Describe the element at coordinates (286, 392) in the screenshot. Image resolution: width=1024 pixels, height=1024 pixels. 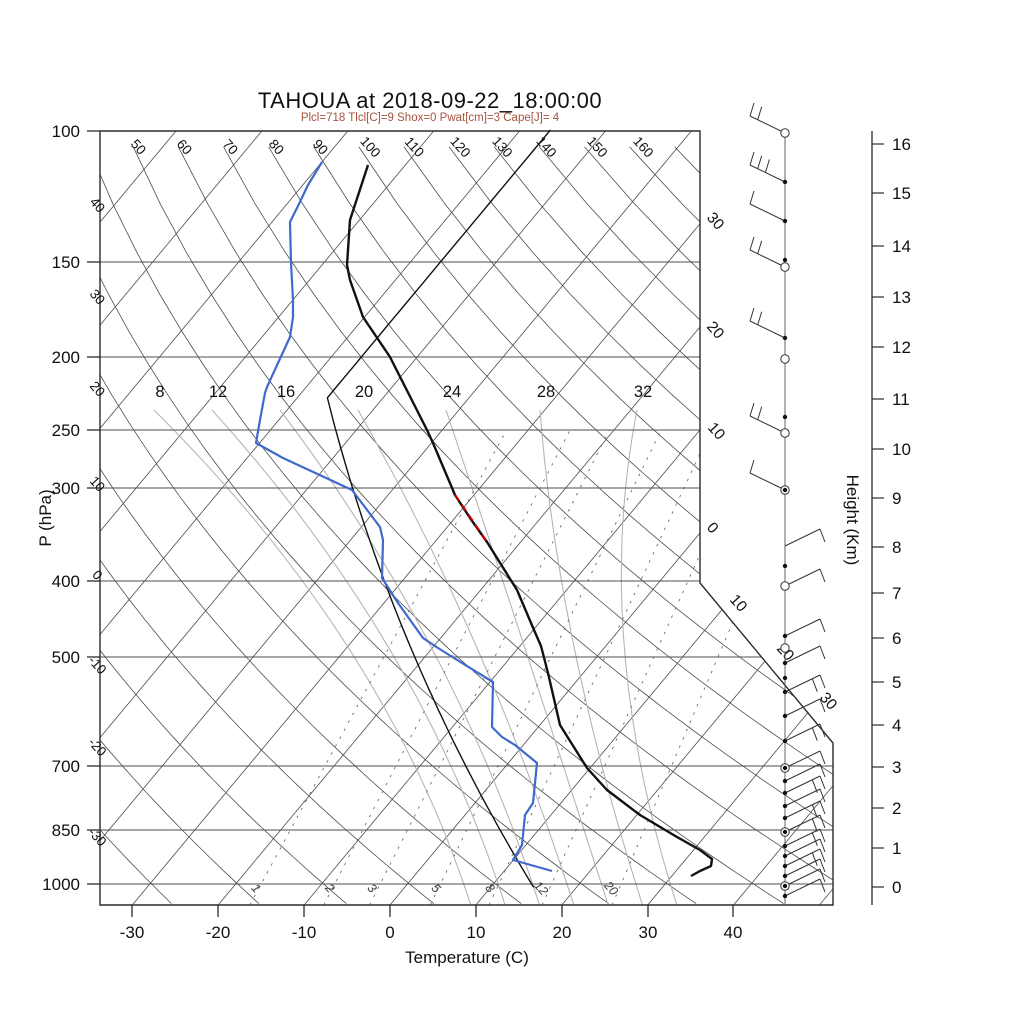
I see `moist-adiabat-label: 16` at that location.